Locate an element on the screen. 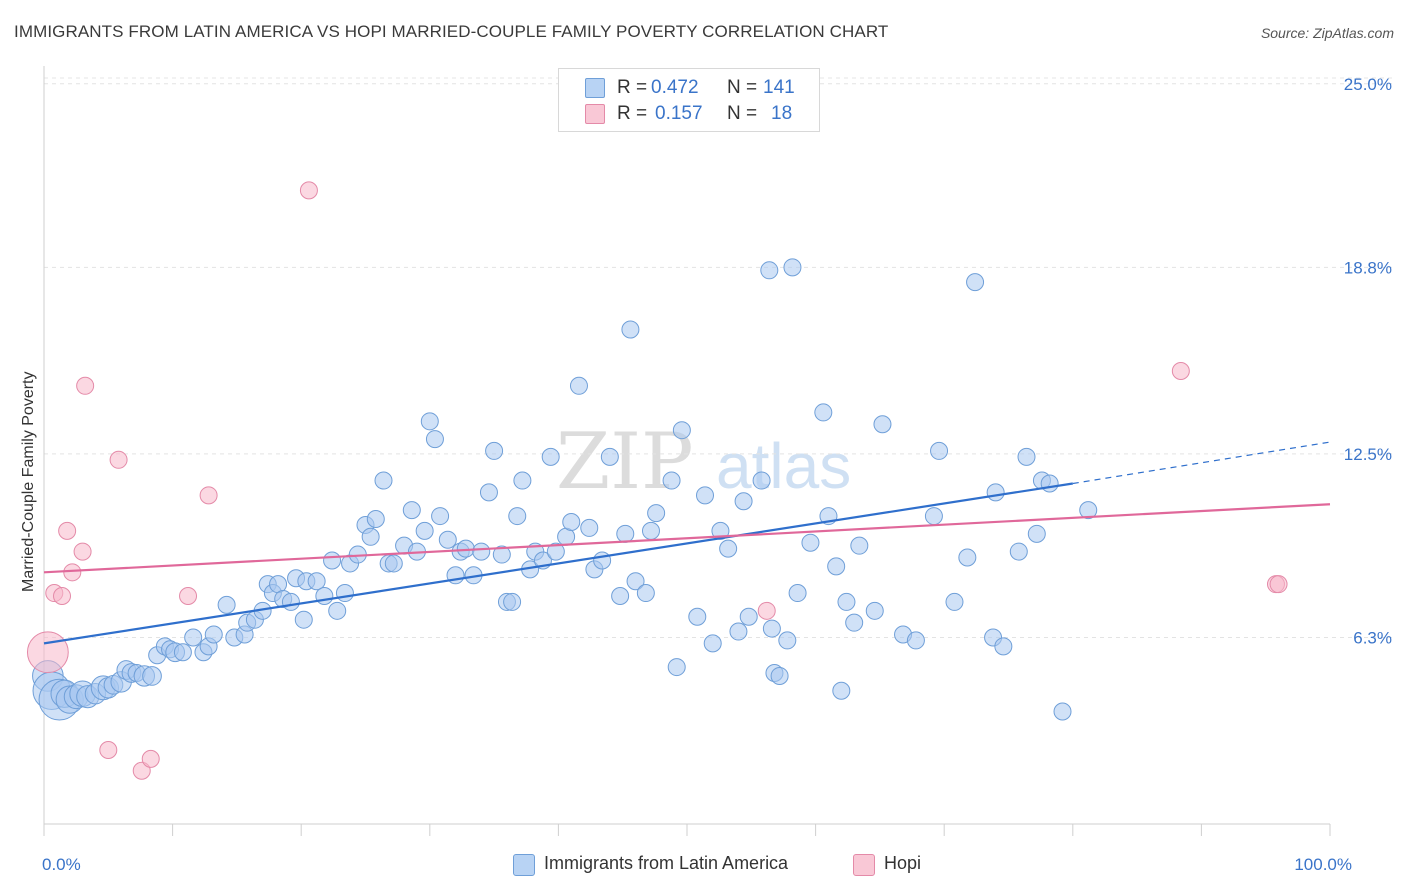  n-value: 18 is located at coordinates (782, 113).